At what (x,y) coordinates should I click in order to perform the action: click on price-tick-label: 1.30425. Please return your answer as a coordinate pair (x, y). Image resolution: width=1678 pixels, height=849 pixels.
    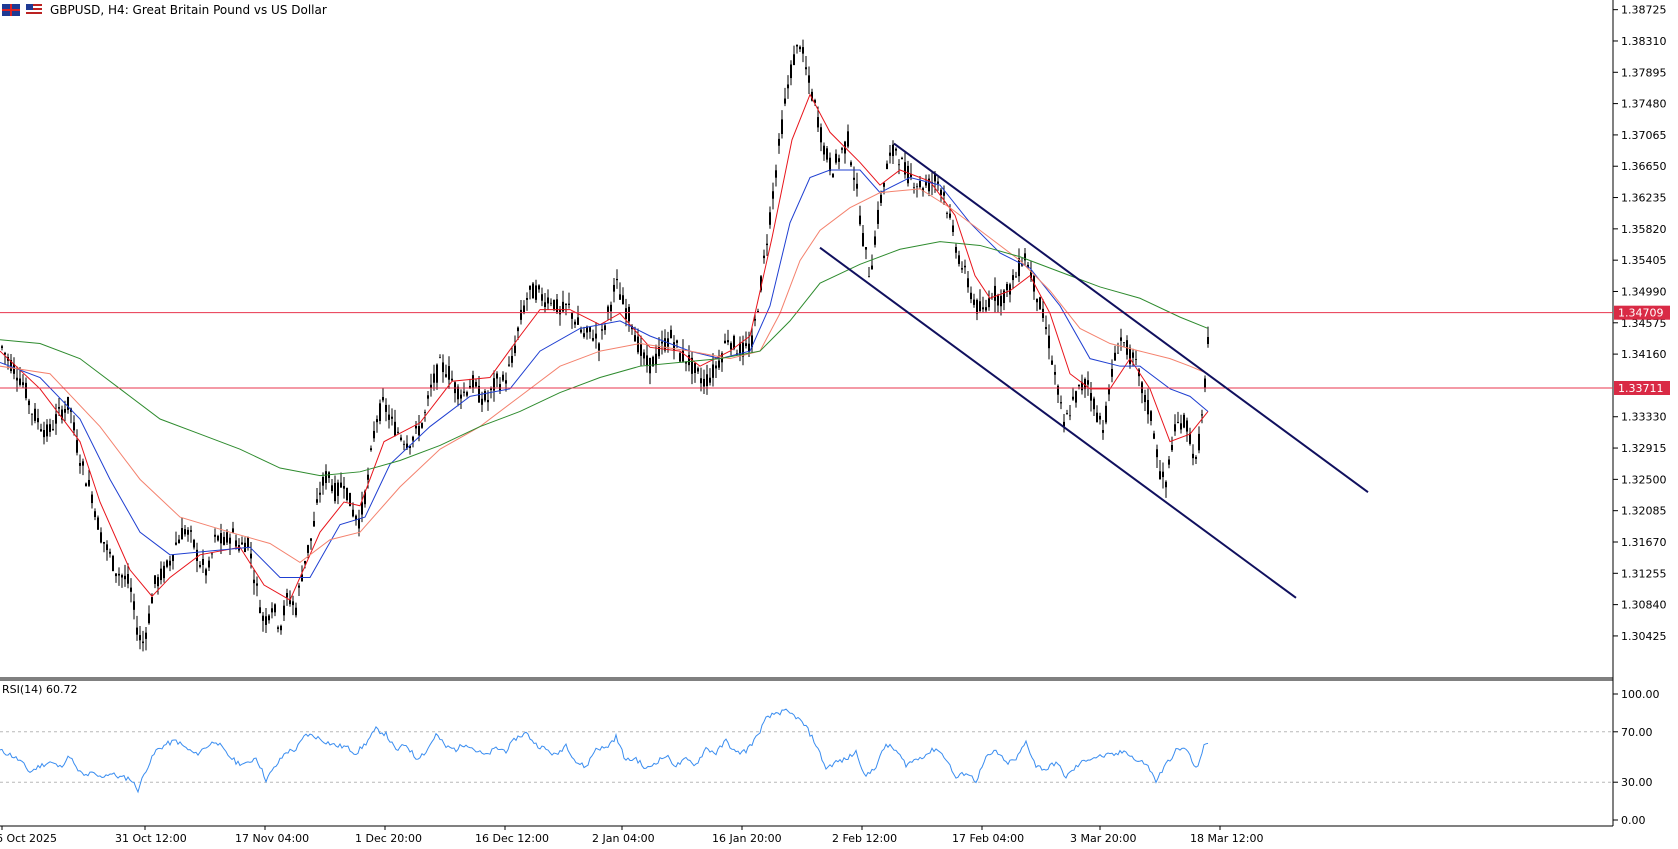
    Looking at the image, I should click on (1644, 636).